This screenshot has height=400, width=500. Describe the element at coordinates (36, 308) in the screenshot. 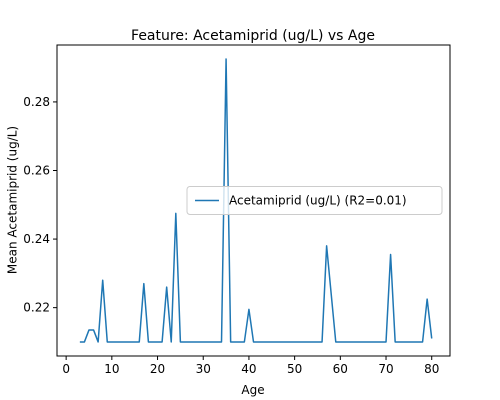

I see `y-tick-label: 0.22` at that location.